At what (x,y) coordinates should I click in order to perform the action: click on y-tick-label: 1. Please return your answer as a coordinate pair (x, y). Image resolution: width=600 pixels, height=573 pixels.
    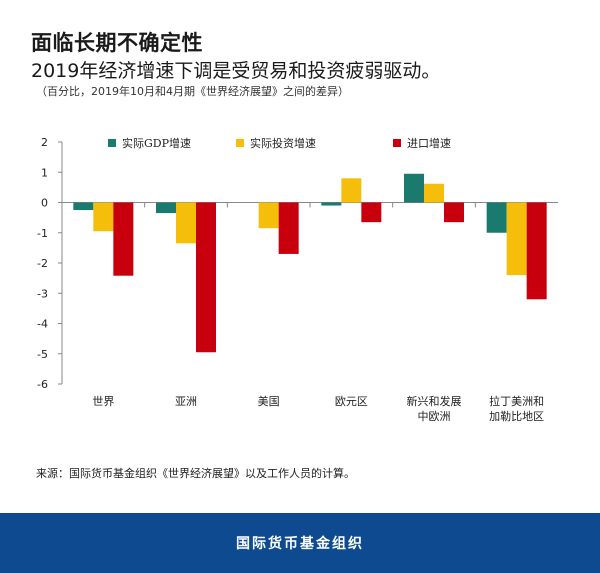
    Looking at the image, I should click on (44, 172).